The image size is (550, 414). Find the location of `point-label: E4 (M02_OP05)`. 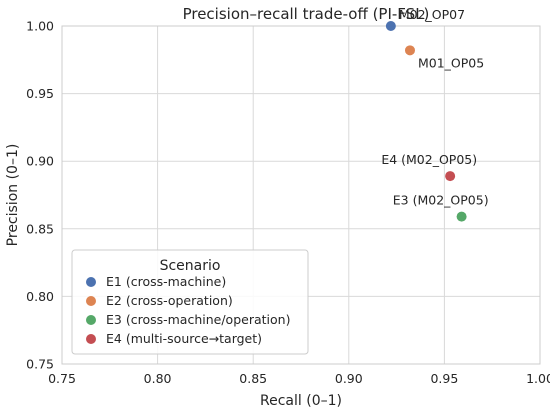

point-label: E4 (M02_OP05) is located at coordinates (429, 159).